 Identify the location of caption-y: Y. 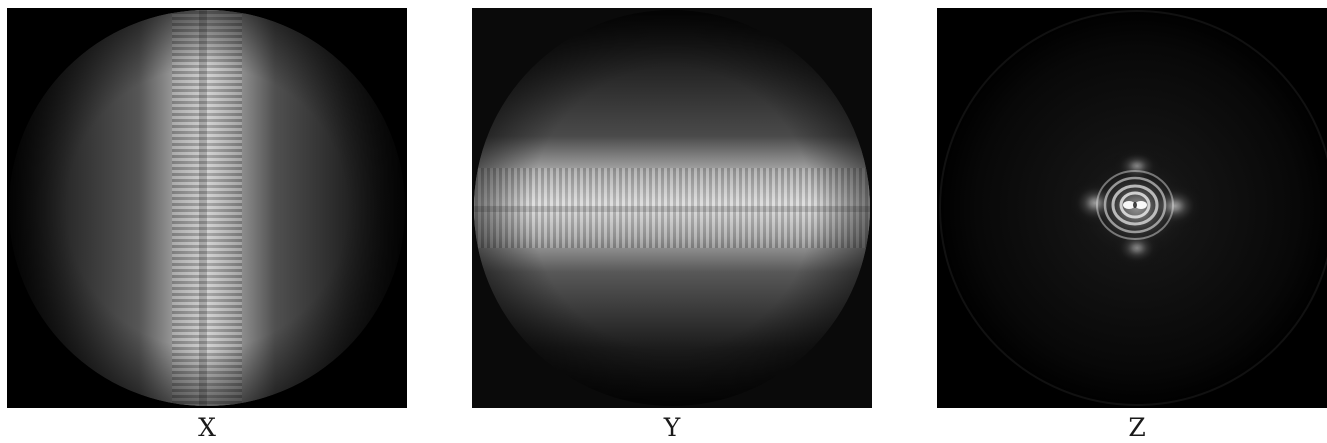
(672, 427).